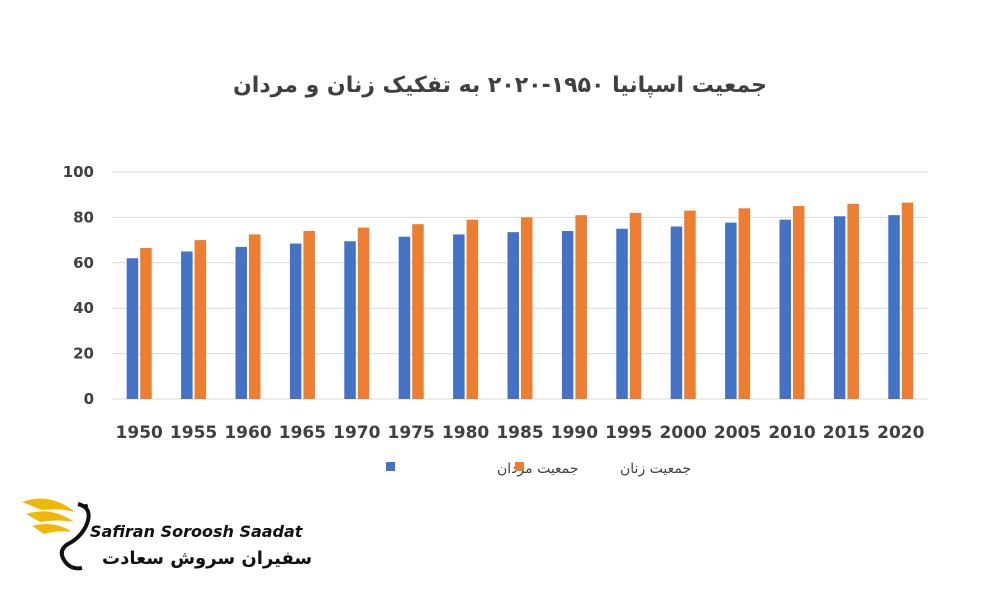 Image resolution: width=1000 pixels, height=600 pixels. What do you see at coordinates (411, 433) in the screenshot?
I see `x-tick-label: 1975` at bounding box center [411, 433].